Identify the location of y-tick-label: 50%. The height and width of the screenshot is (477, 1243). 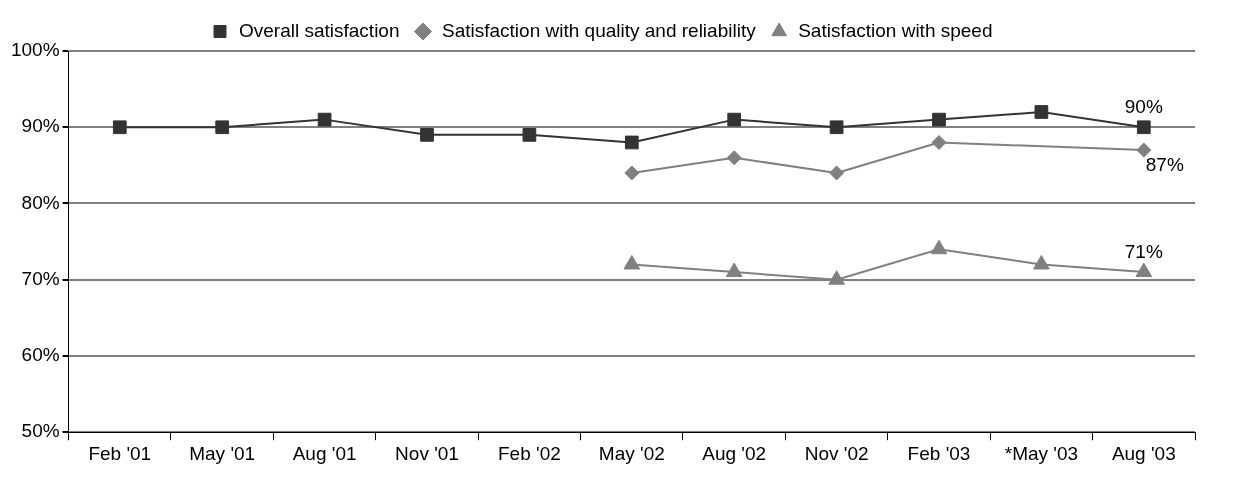
(40, 431).